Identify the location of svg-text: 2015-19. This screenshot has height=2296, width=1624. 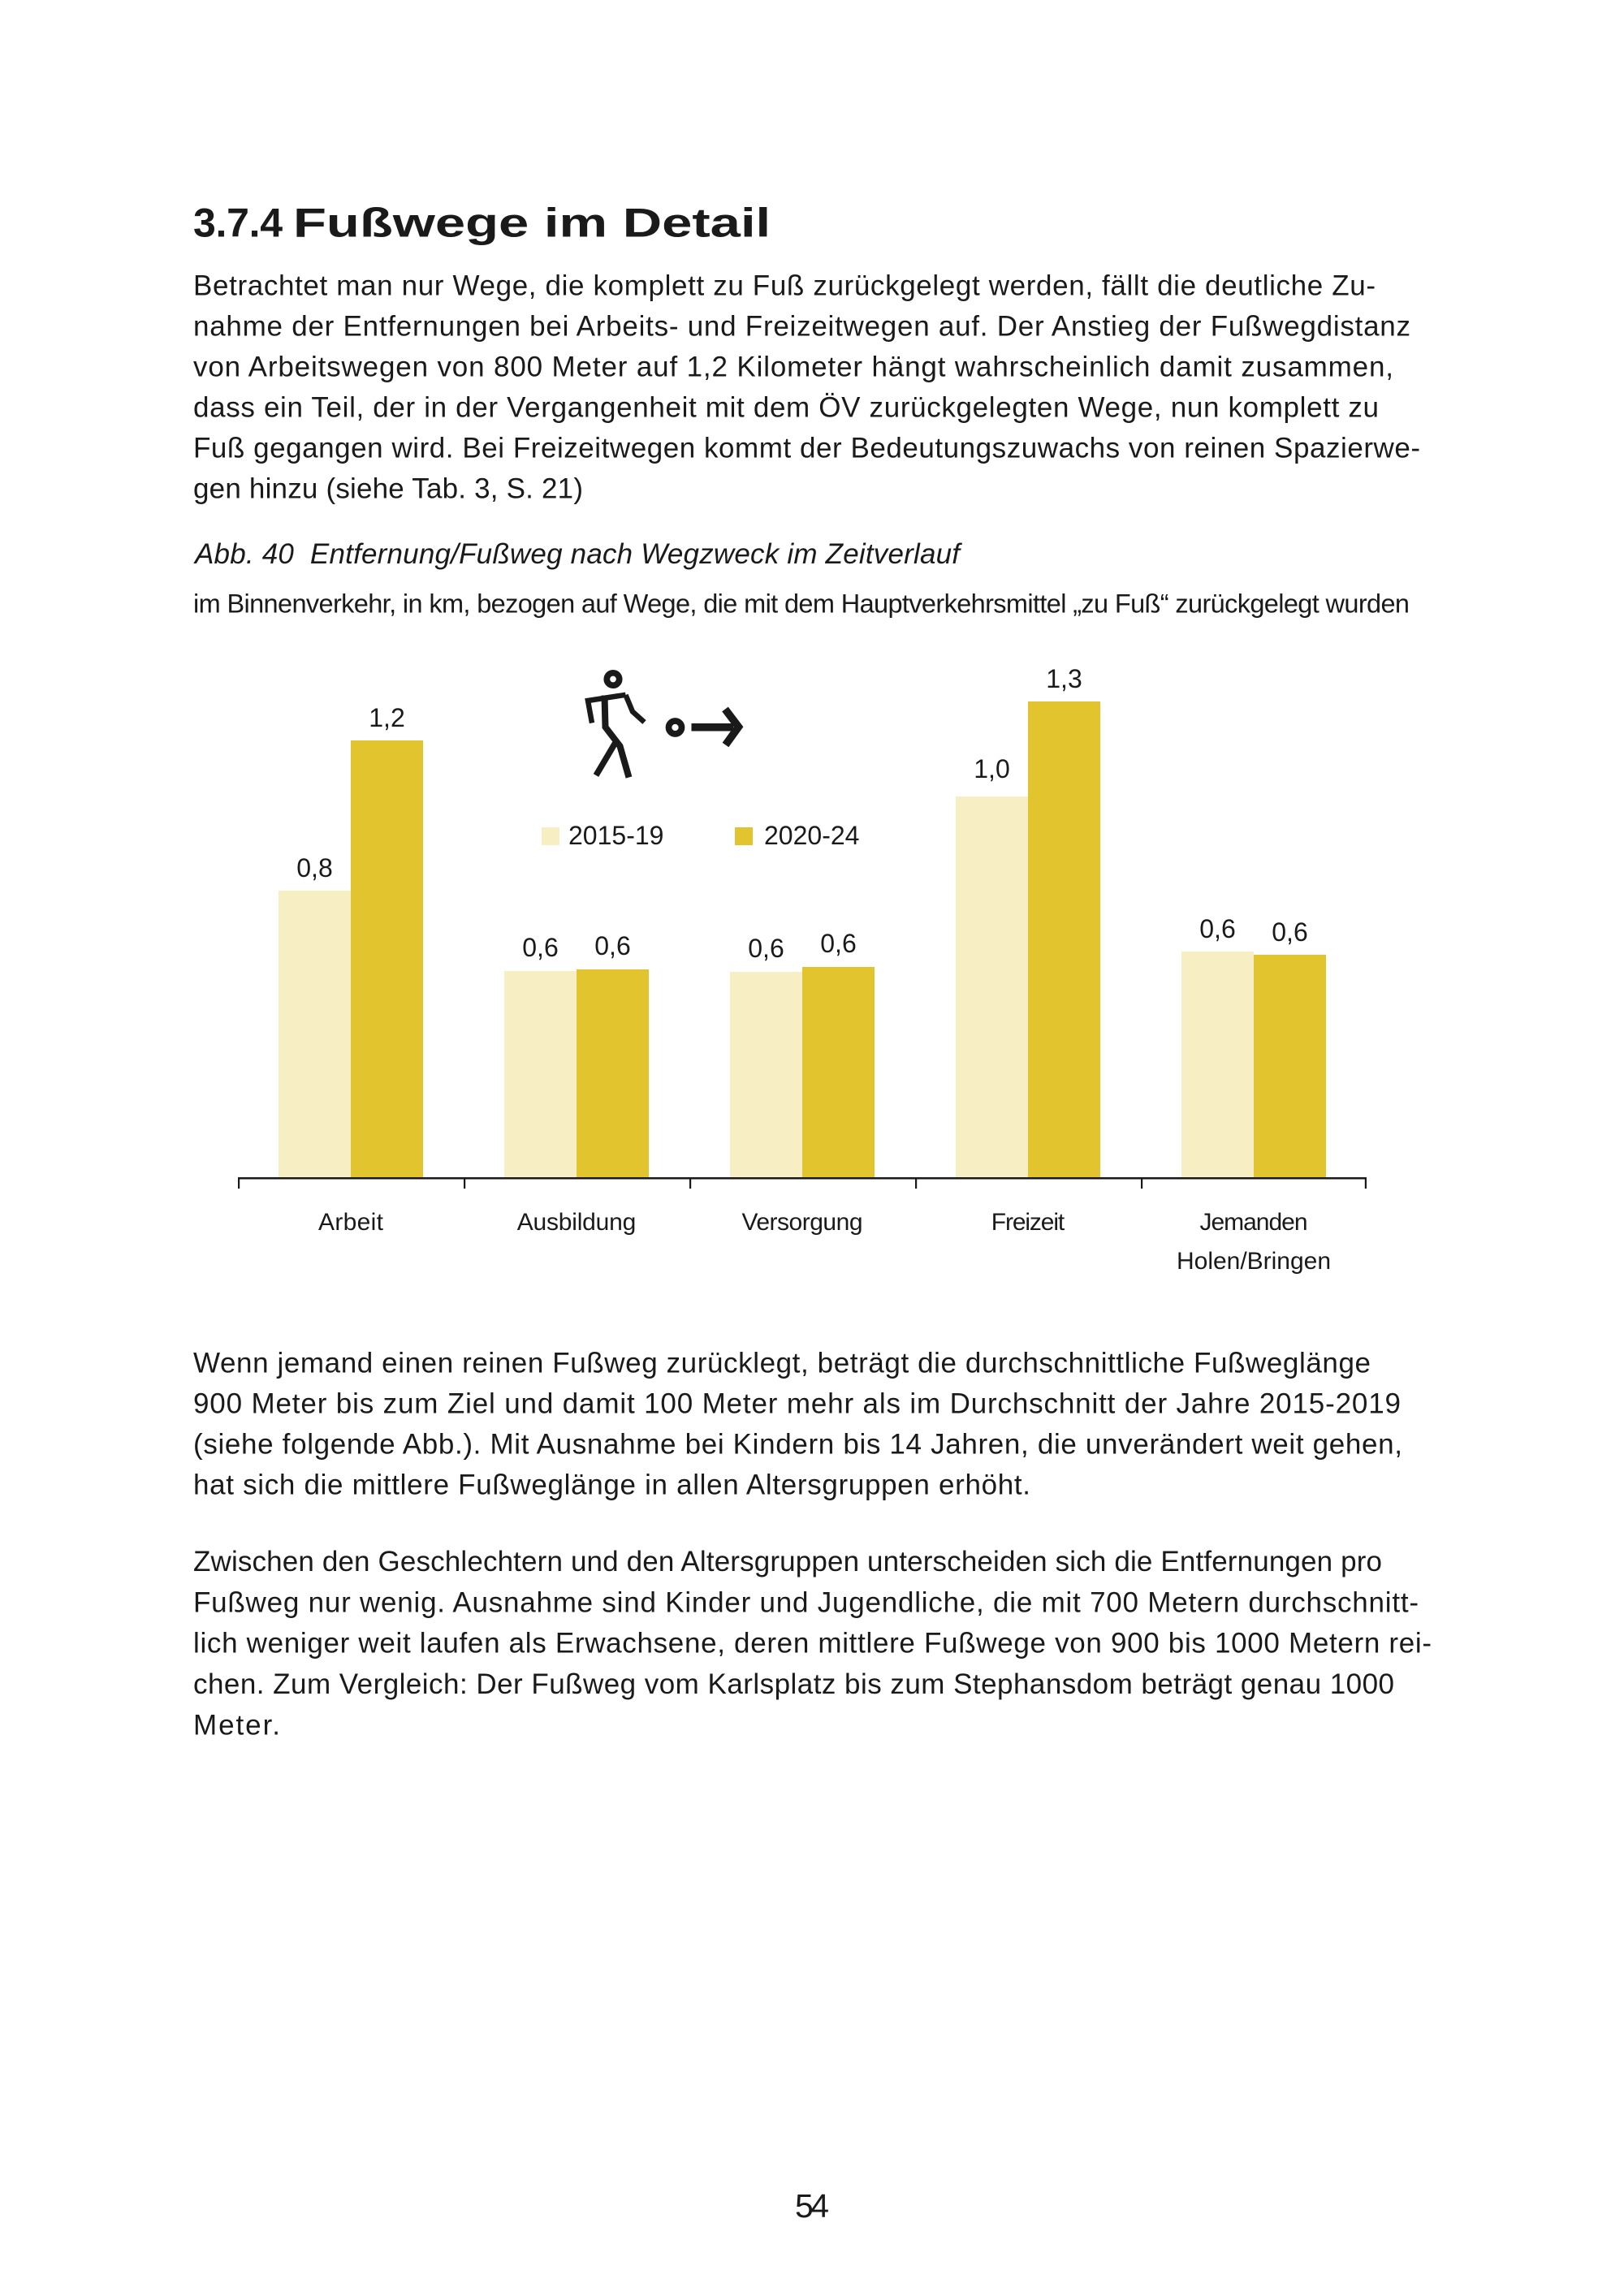
(616, 835).